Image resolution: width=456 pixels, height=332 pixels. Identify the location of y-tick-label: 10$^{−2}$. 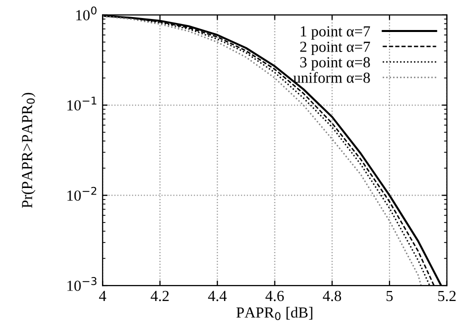
(81, 193).